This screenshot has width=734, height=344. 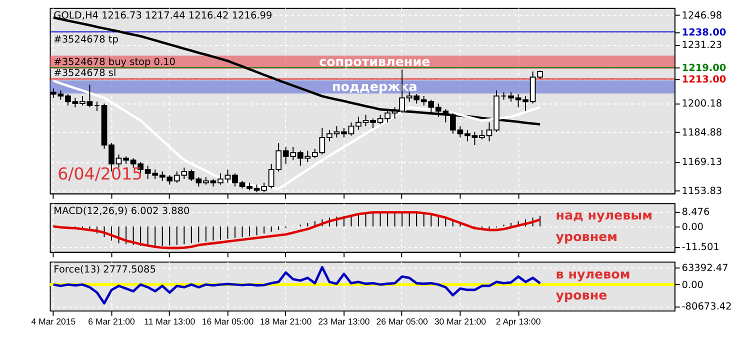 I want to click on y-tick-label: 1213.00, so click(x=704, y=80).